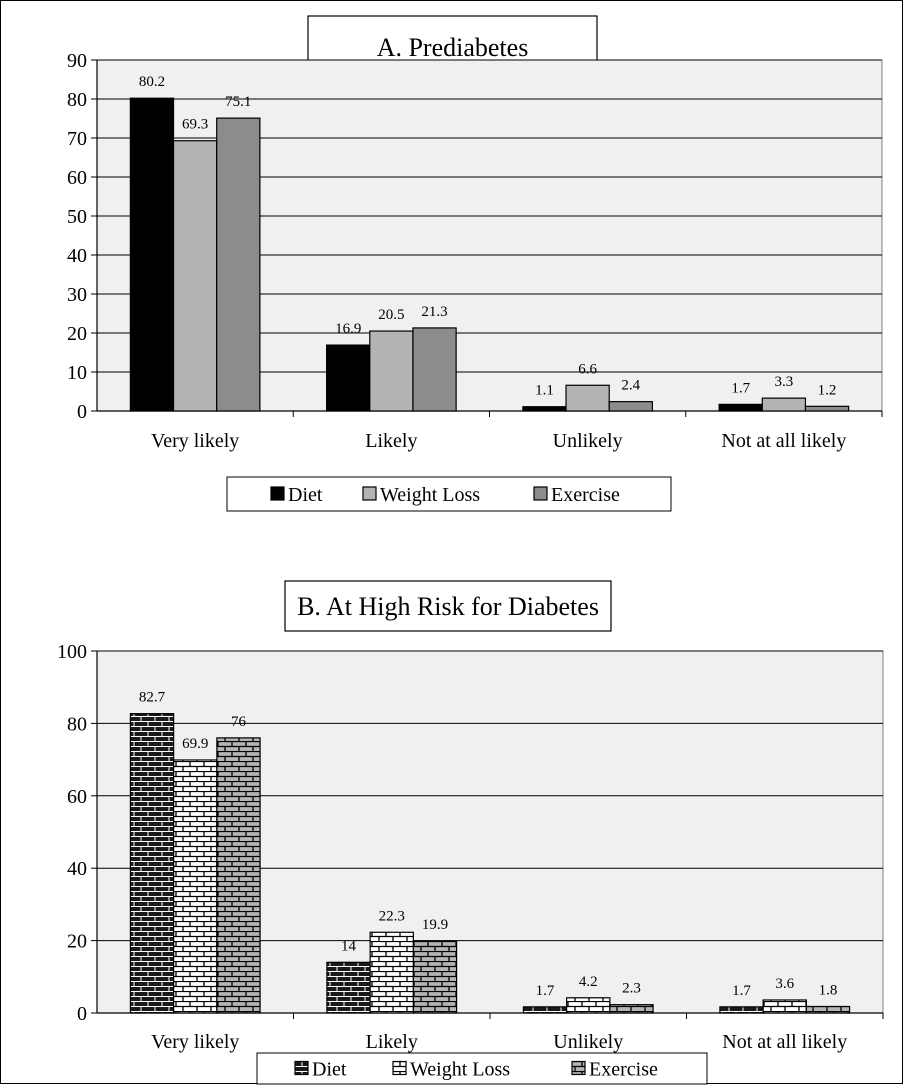  Describe the element at coordinates (369, 493) in the screenshot. I see `chart-a-legend-swatch-weight-loss` at that location.